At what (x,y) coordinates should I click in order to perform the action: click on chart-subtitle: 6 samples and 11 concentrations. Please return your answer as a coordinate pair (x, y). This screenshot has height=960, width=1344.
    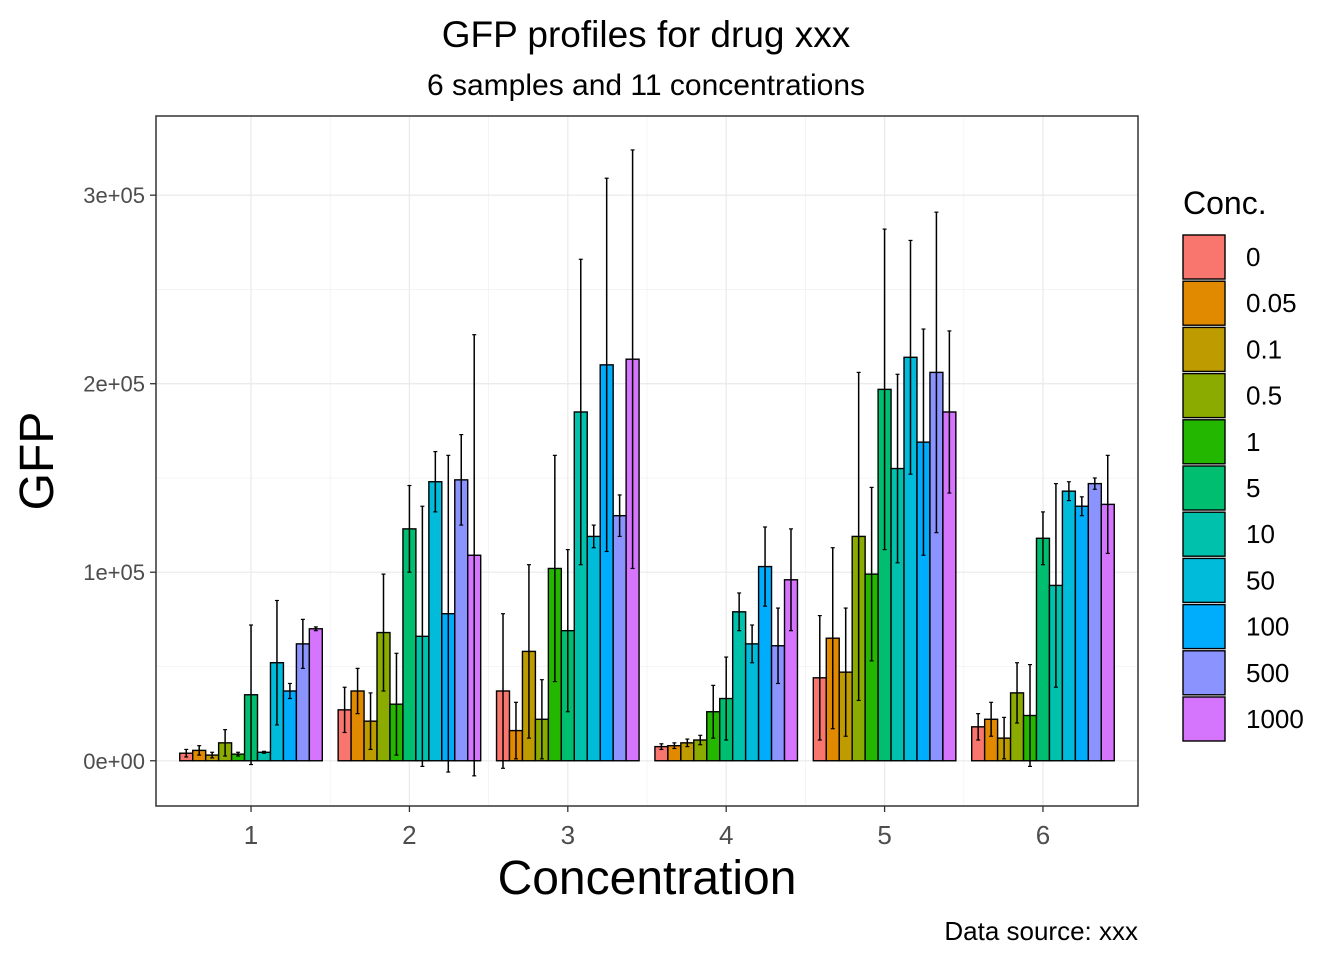
    Looking at the image, I should click on (646, 85).